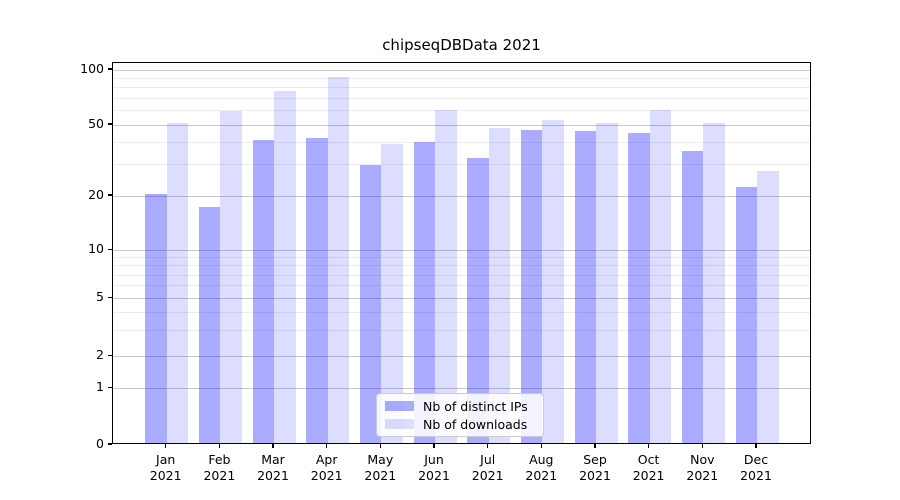 The height and width of the screenshot is (500, 900). Describe the element at coordinates (100, 355) in the screenshot. I see `y-axis-tick-label: 2` at that location.